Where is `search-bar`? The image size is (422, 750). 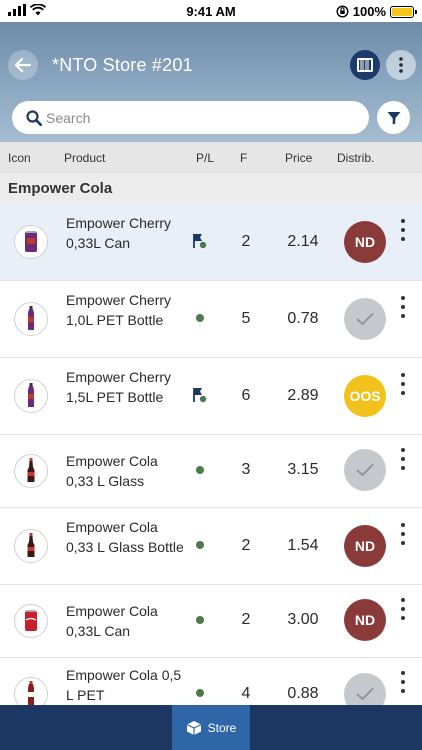 search-bar is located at coordinates (190, 117).